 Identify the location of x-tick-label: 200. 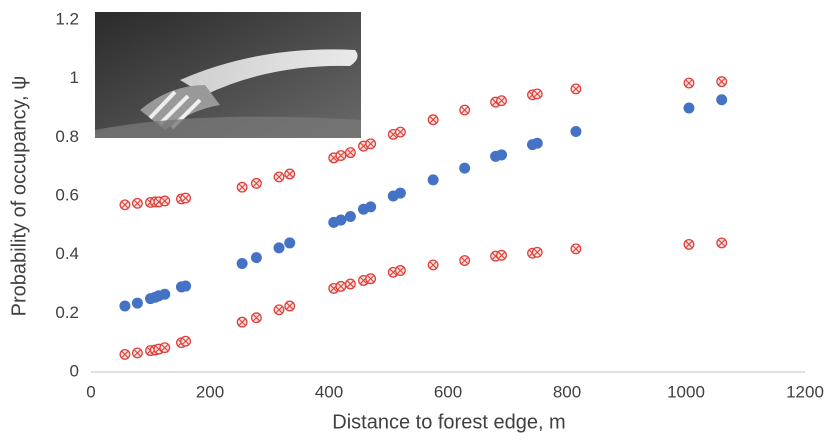
(210, 391).